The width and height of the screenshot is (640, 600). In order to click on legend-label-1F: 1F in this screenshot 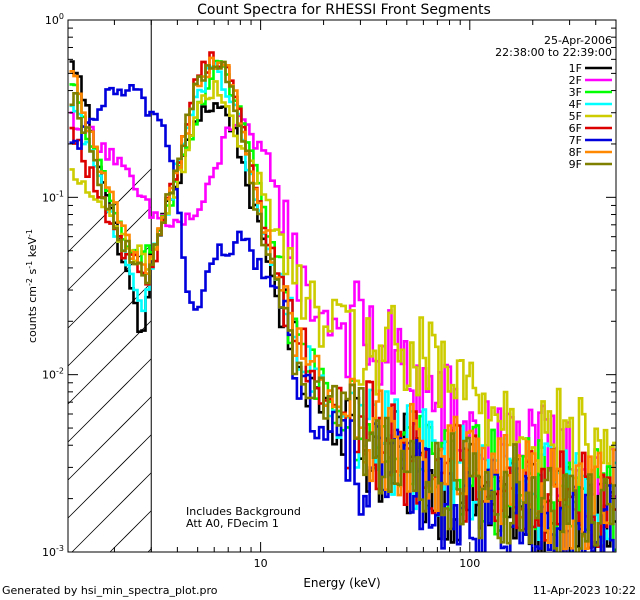, I will do `click(575, 68)`.